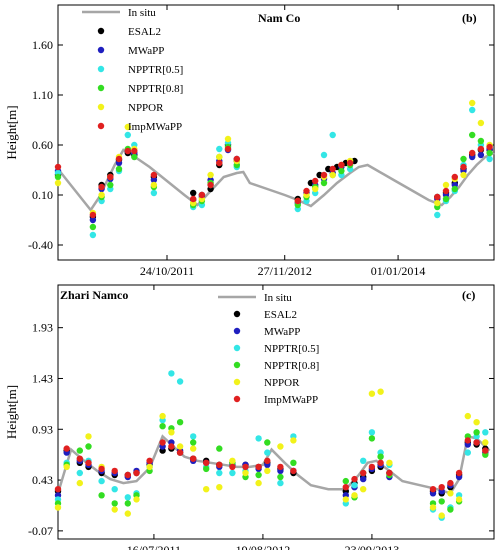 The width and height of the screenshot is (499, 555). I want to click on y-tick-label: 0.93, so click(42, 429).